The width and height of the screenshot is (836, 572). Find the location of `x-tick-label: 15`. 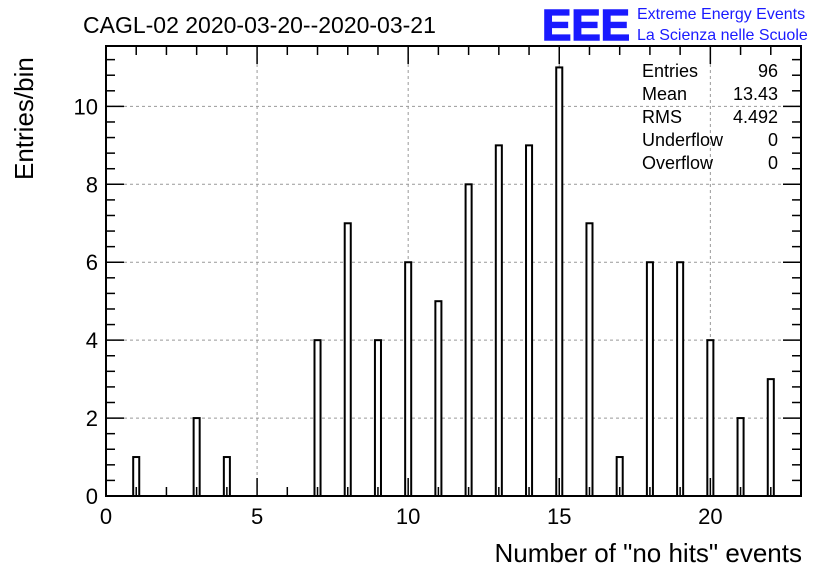

x-tick-label: 15 is located at coordinates (559, 516).